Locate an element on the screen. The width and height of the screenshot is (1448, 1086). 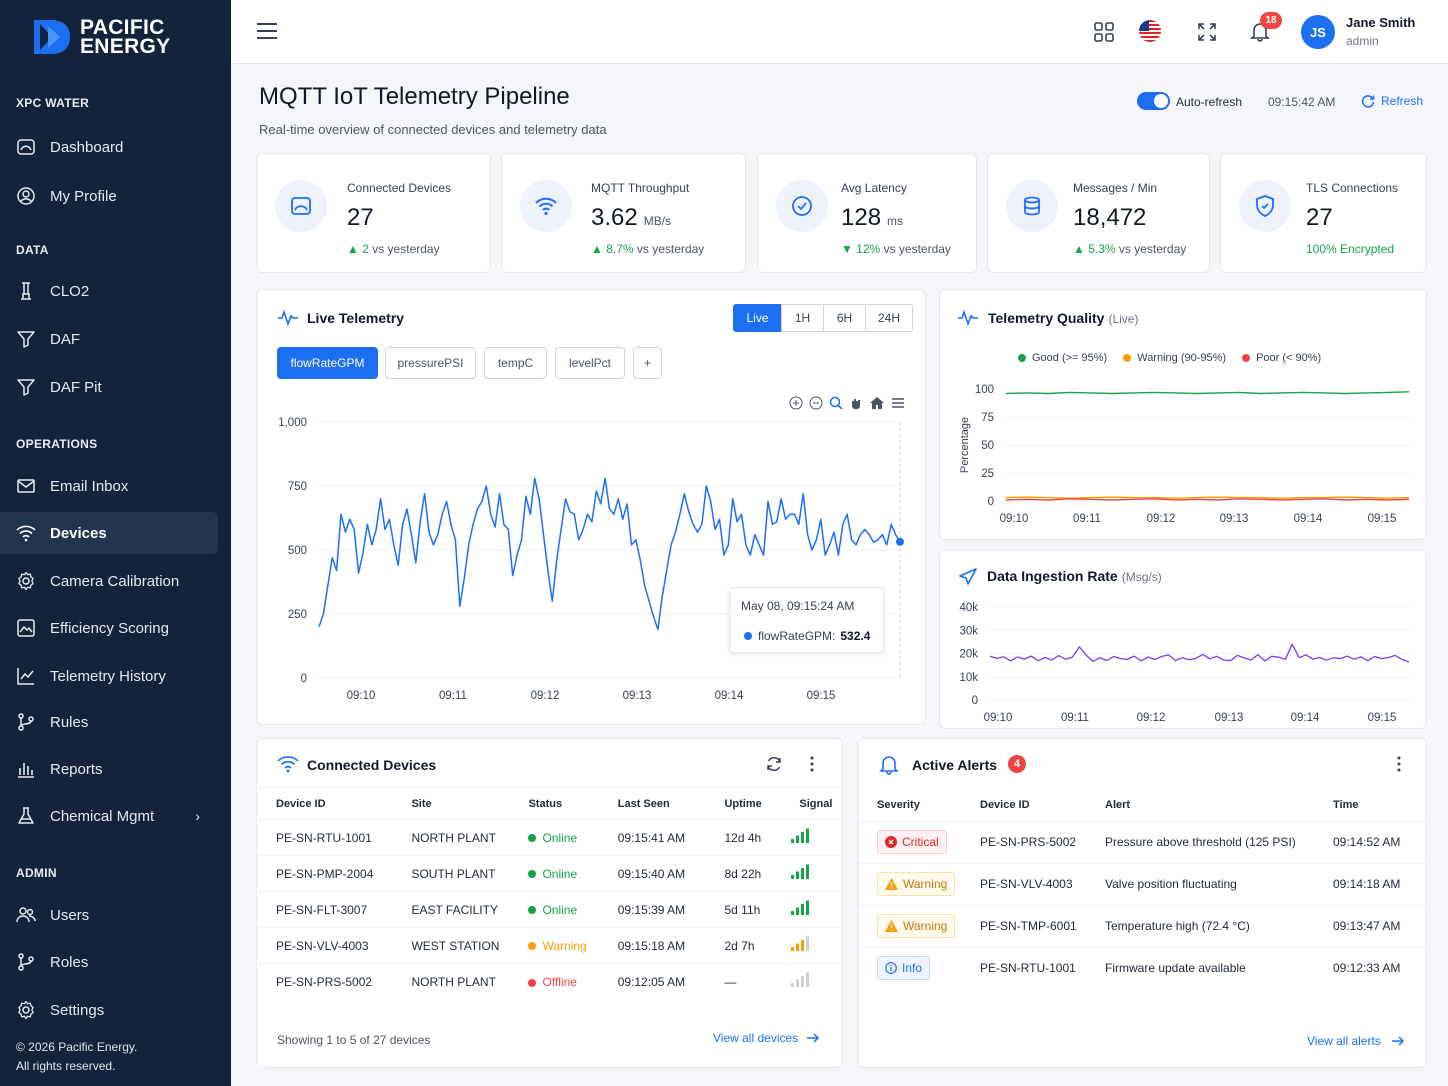
sidebar-item-rules: Rules is located at coordinates (109, 722).